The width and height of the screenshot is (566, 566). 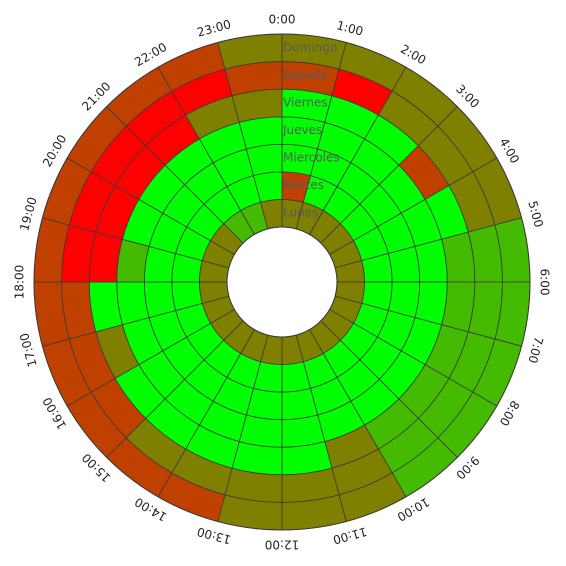 I want to click on hour-label-0: 0:00, so click(x=282, y=20).